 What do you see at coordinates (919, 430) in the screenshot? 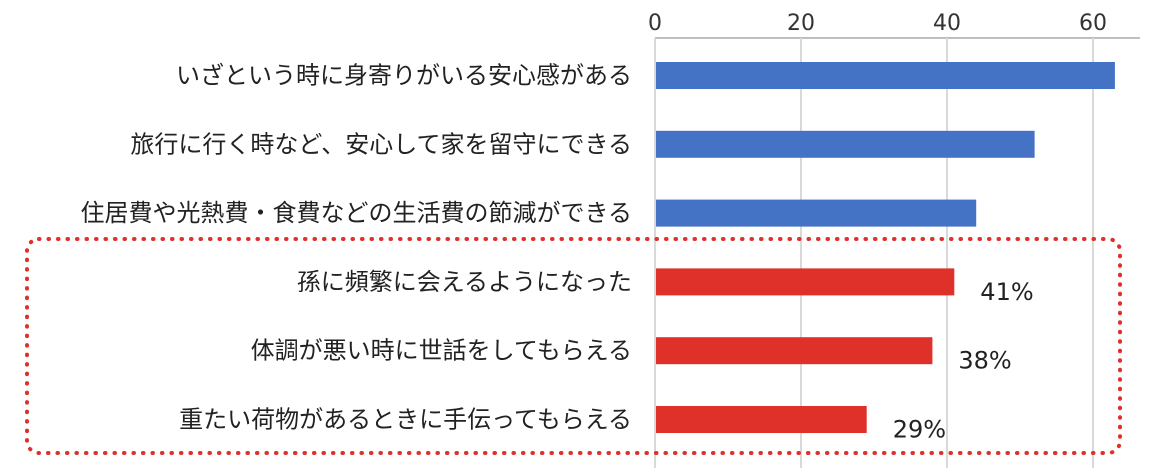
I see `value-label: 29%` at bounding box center [919, 430].